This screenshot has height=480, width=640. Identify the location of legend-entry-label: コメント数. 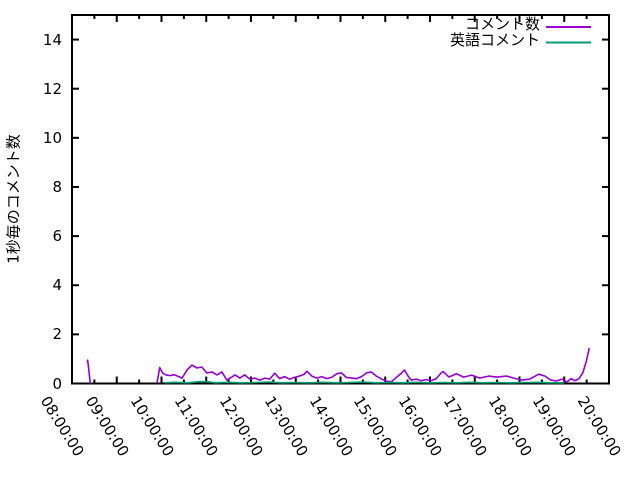
(502, 24).